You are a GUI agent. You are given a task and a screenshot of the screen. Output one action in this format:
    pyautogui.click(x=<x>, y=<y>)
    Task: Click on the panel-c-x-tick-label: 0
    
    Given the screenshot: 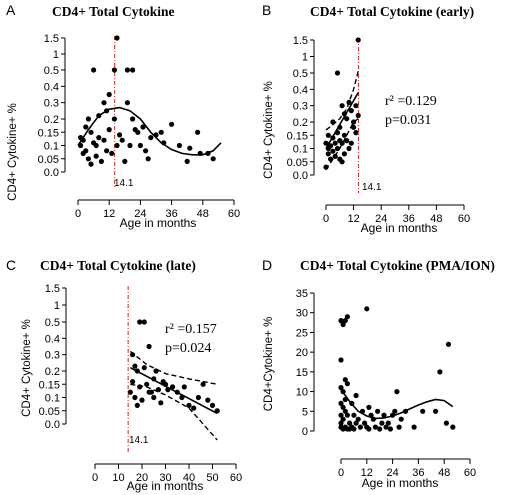 What is the action you would take?
    pyautogui.click(x=95, y=478)
    